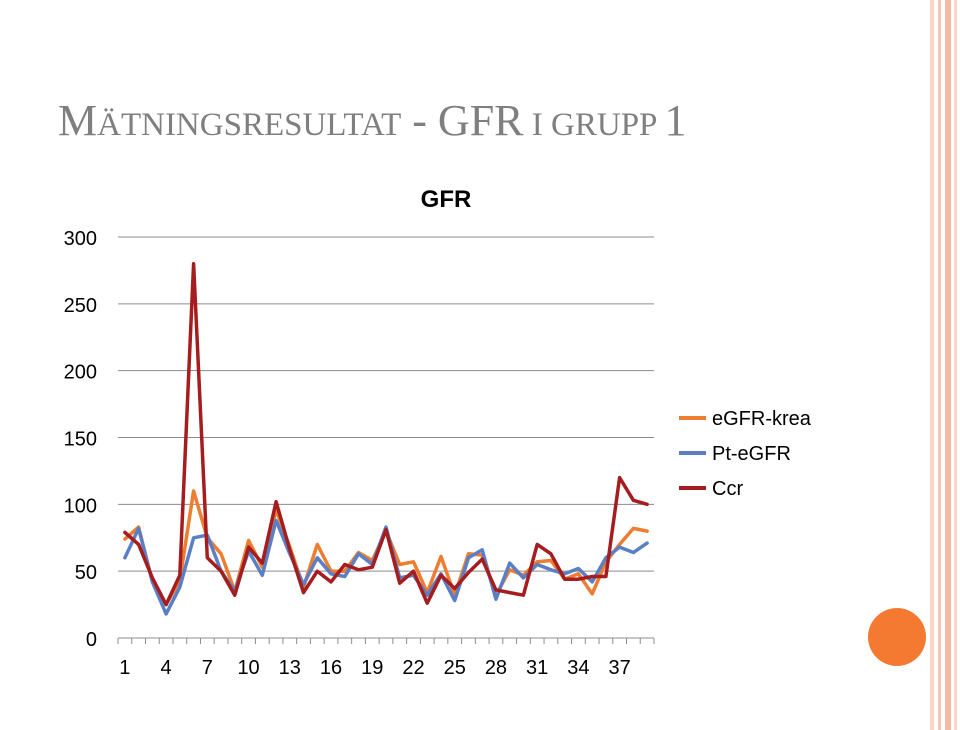 This screenshot has width=960, height=730. I want to click on slide-title: MÄTNINGSRESULTAT - GFR I GRUPP 1, so click(372, 123).